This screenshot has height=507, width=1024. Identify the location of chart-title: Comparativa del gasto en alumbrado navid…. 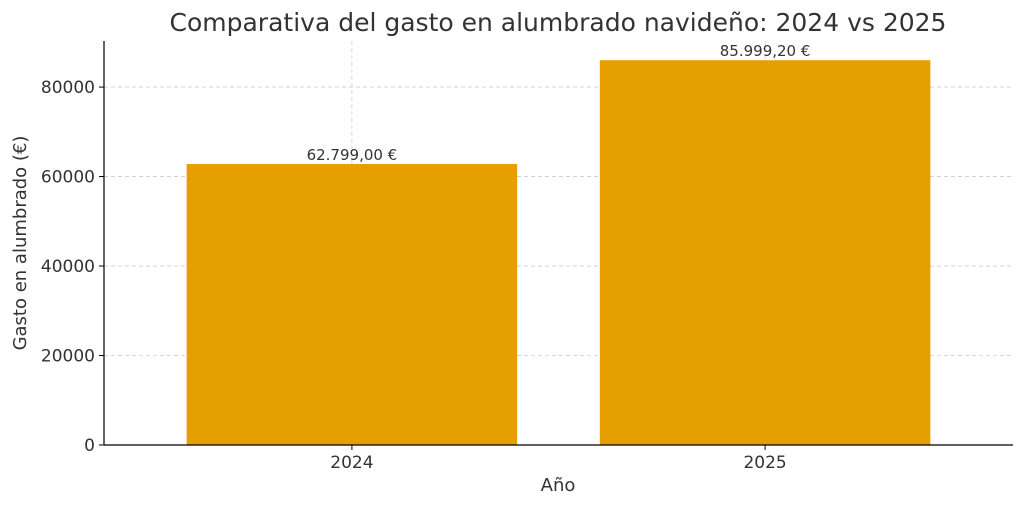
(558, 22).